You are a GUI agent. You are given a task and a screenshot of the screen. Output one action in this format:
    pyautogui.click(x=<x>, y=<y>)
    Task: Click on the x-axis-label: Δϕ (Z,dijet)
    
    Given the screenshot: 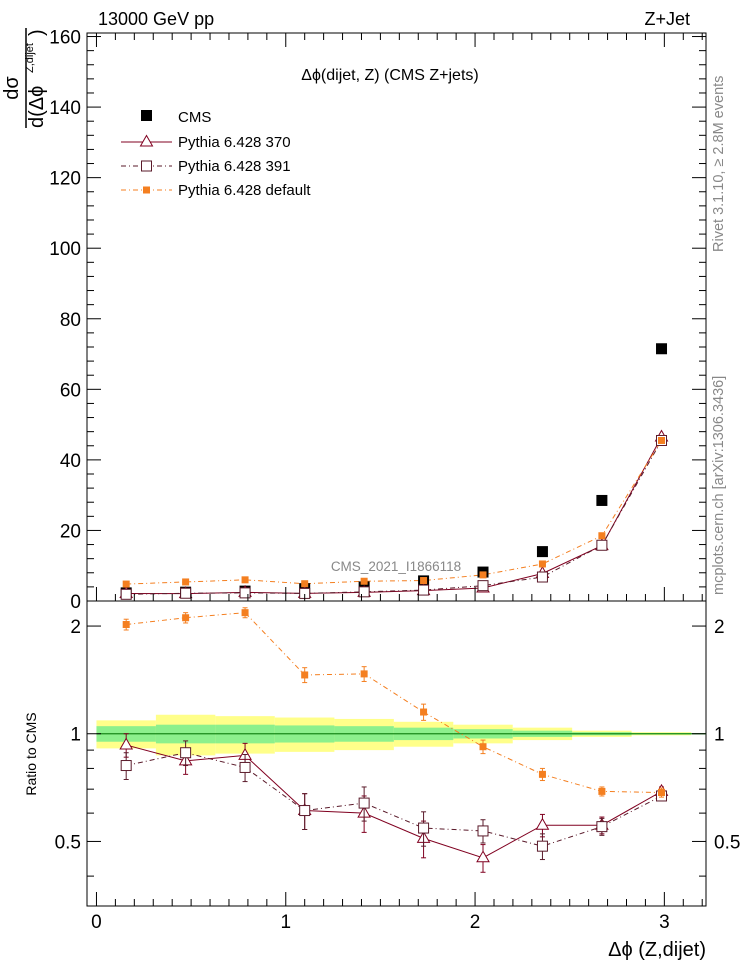 What is the action you would take?
    pyautogui.click(x=657, y=950)
    